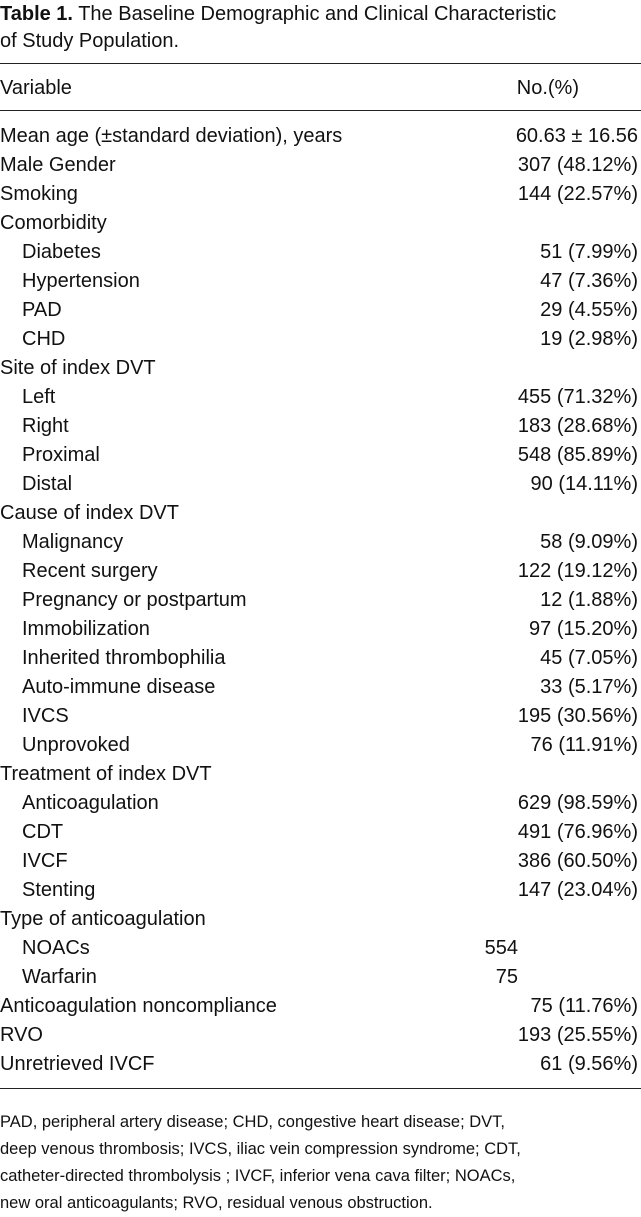  Describe the element at coordinates (506, 977) in the screenshot. I see `row-value: 75` at that location.